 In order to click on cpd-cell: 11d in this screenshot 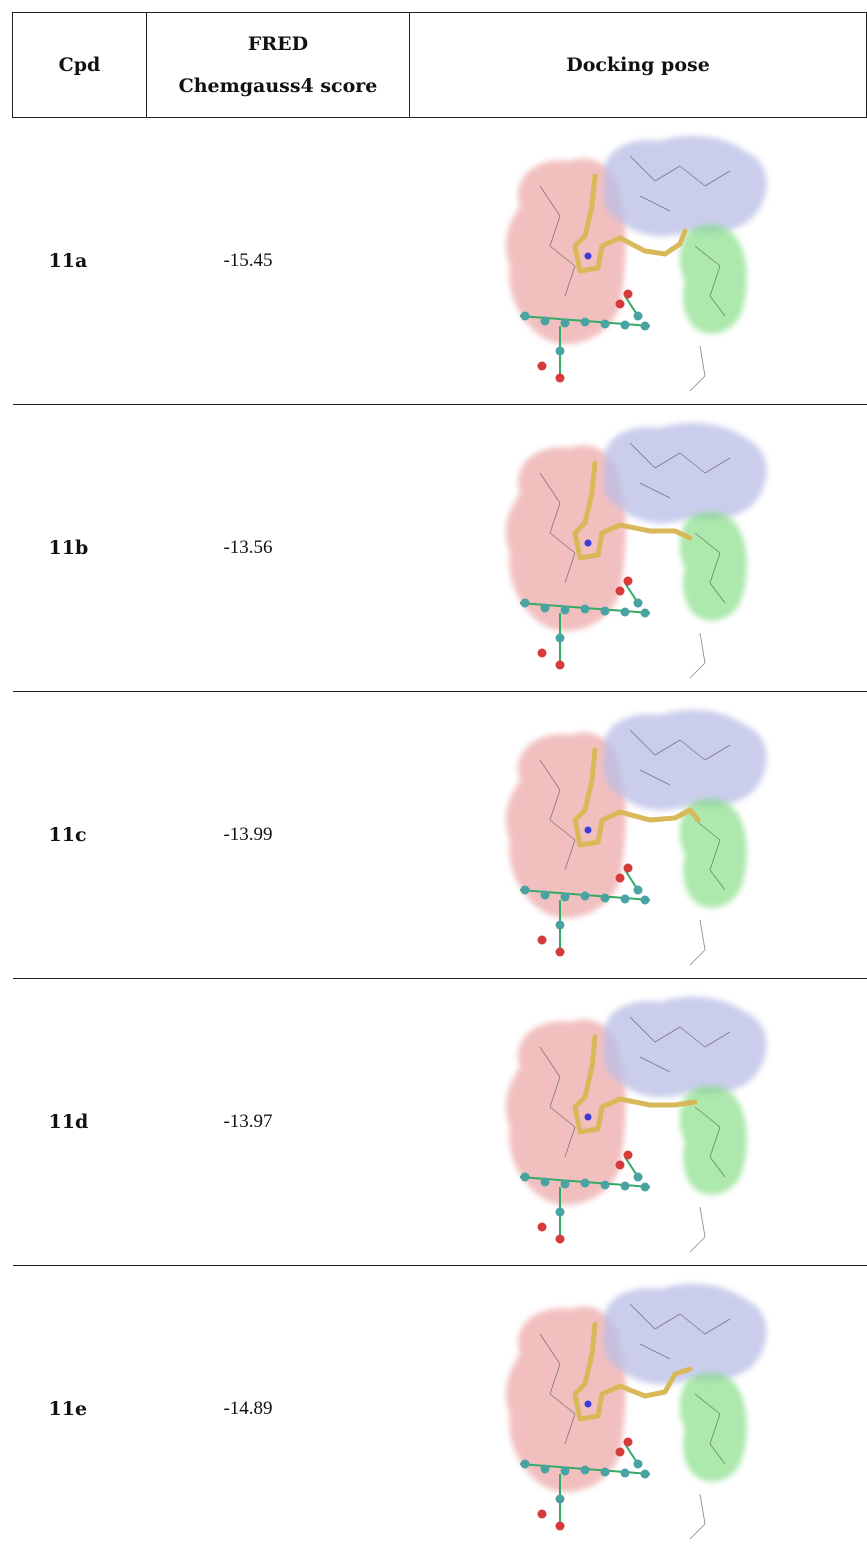, I will do `click(80, 1122)`.